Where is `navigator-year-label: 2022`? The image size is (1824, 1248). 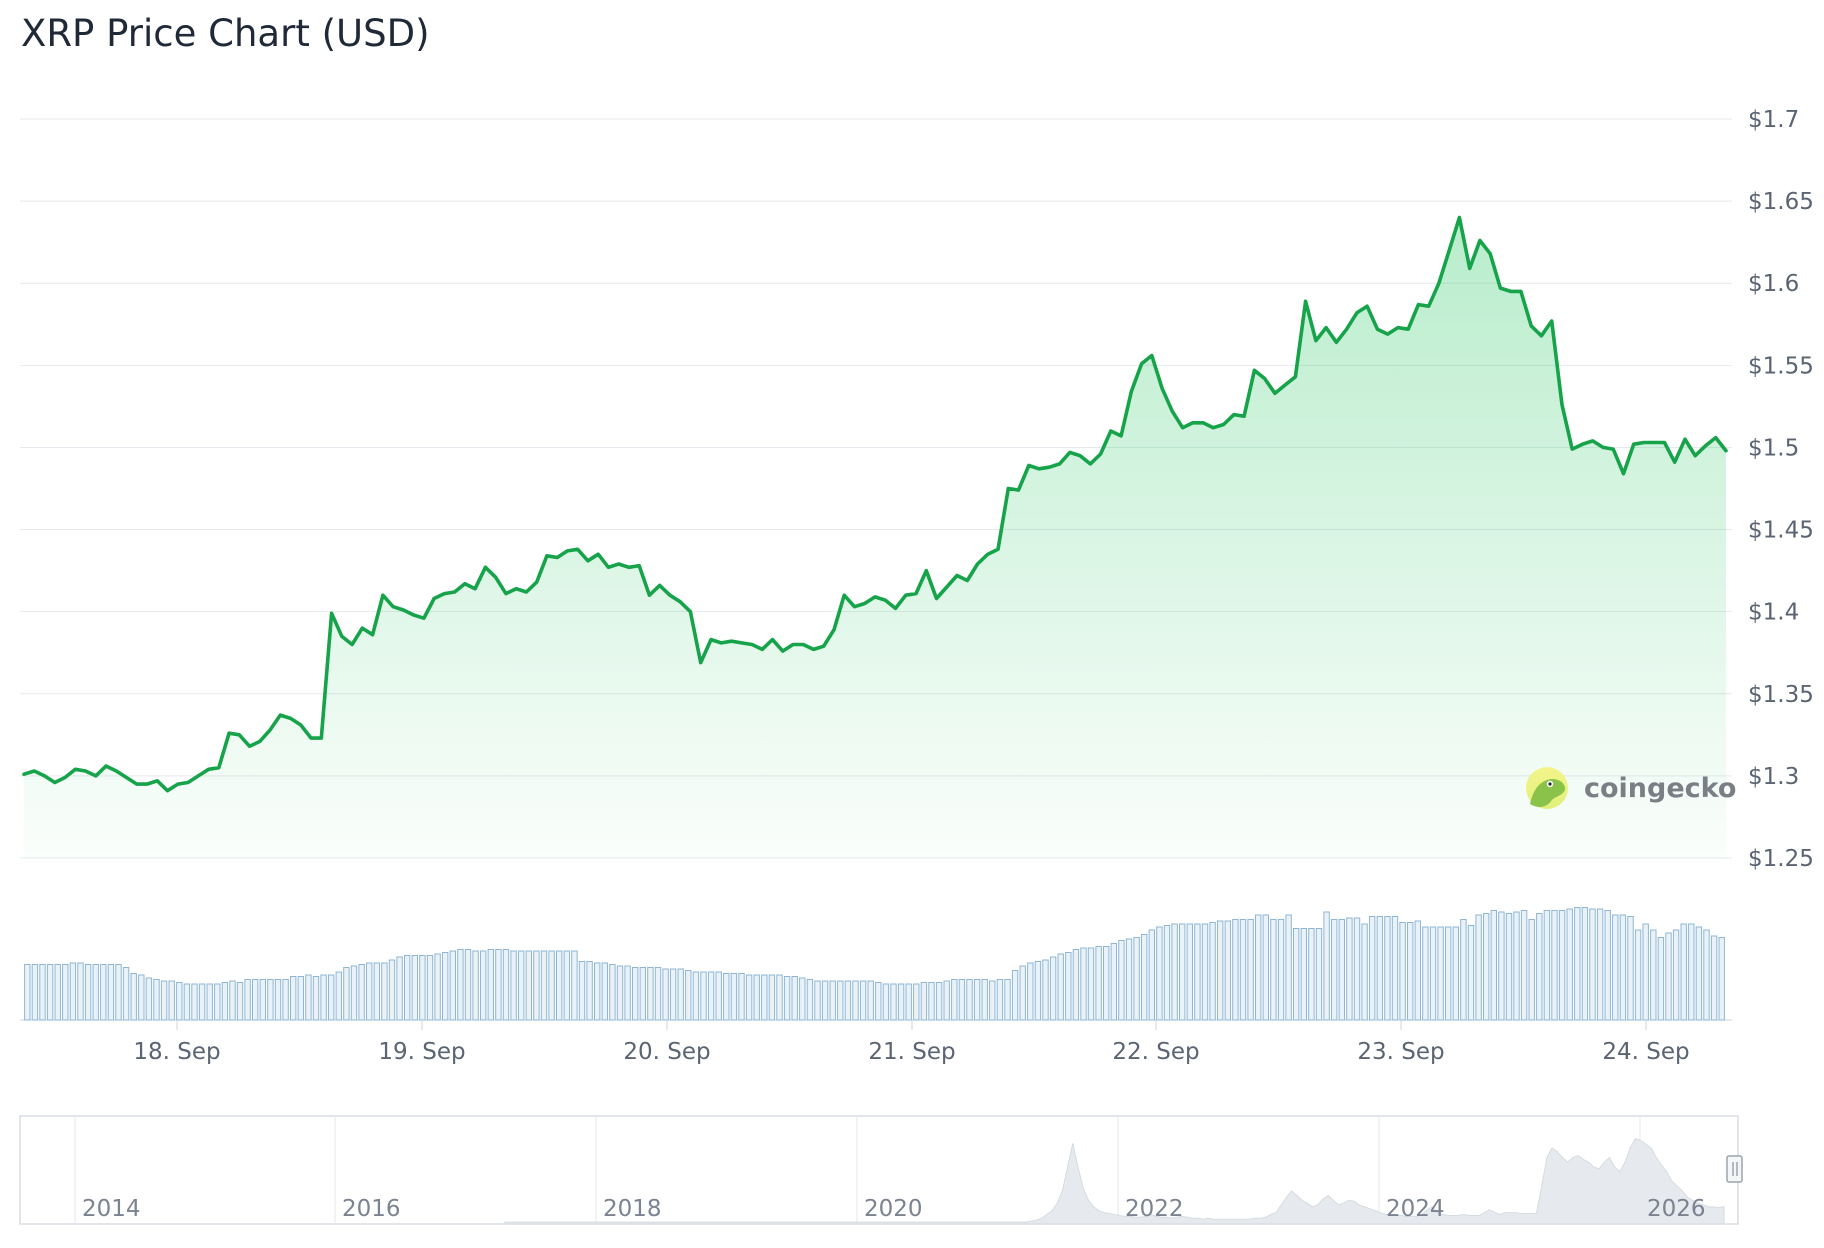
navigator-year-label: 2022 is located at coordinates (1154, 1209).